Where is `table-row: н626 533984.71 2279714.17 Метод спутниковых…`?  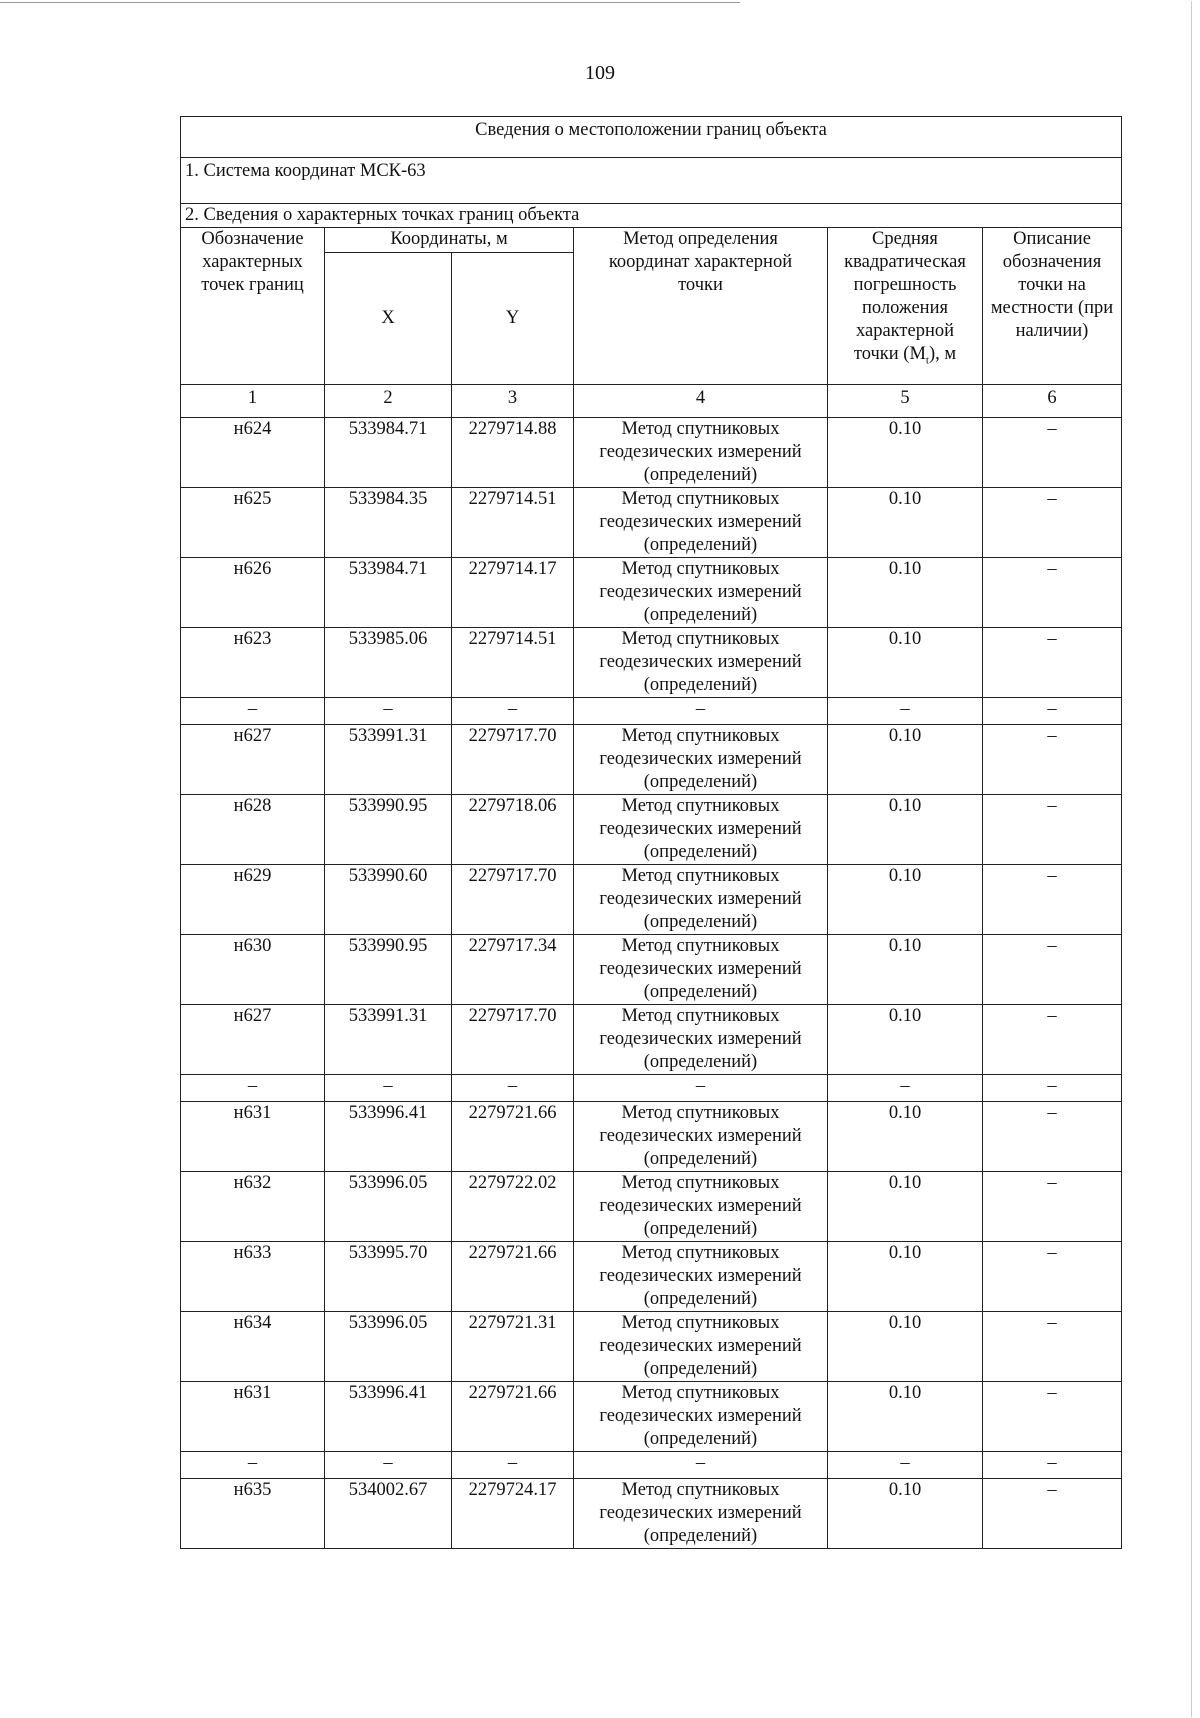
table-row: н626 533984.71 2279714.17 Метод спутниковых… is located at coordinates (651, 592).